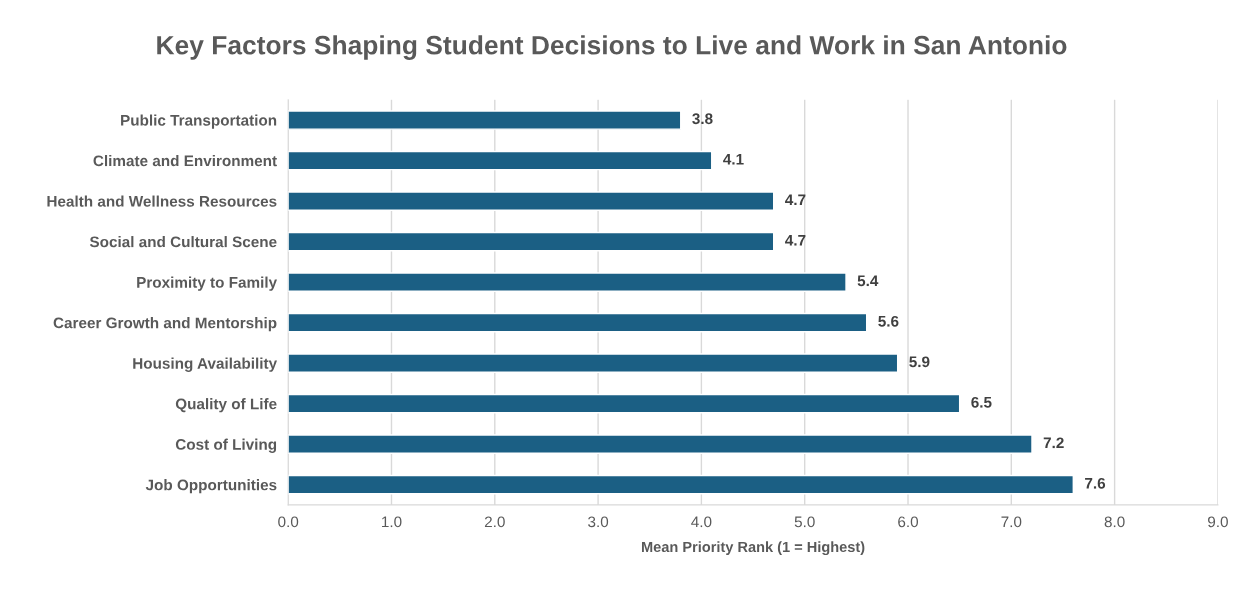 Image resolution: width=1253 pixels, height=594 pixels. I want to click on x-tick-label: 9.0, so click(1218, 522).